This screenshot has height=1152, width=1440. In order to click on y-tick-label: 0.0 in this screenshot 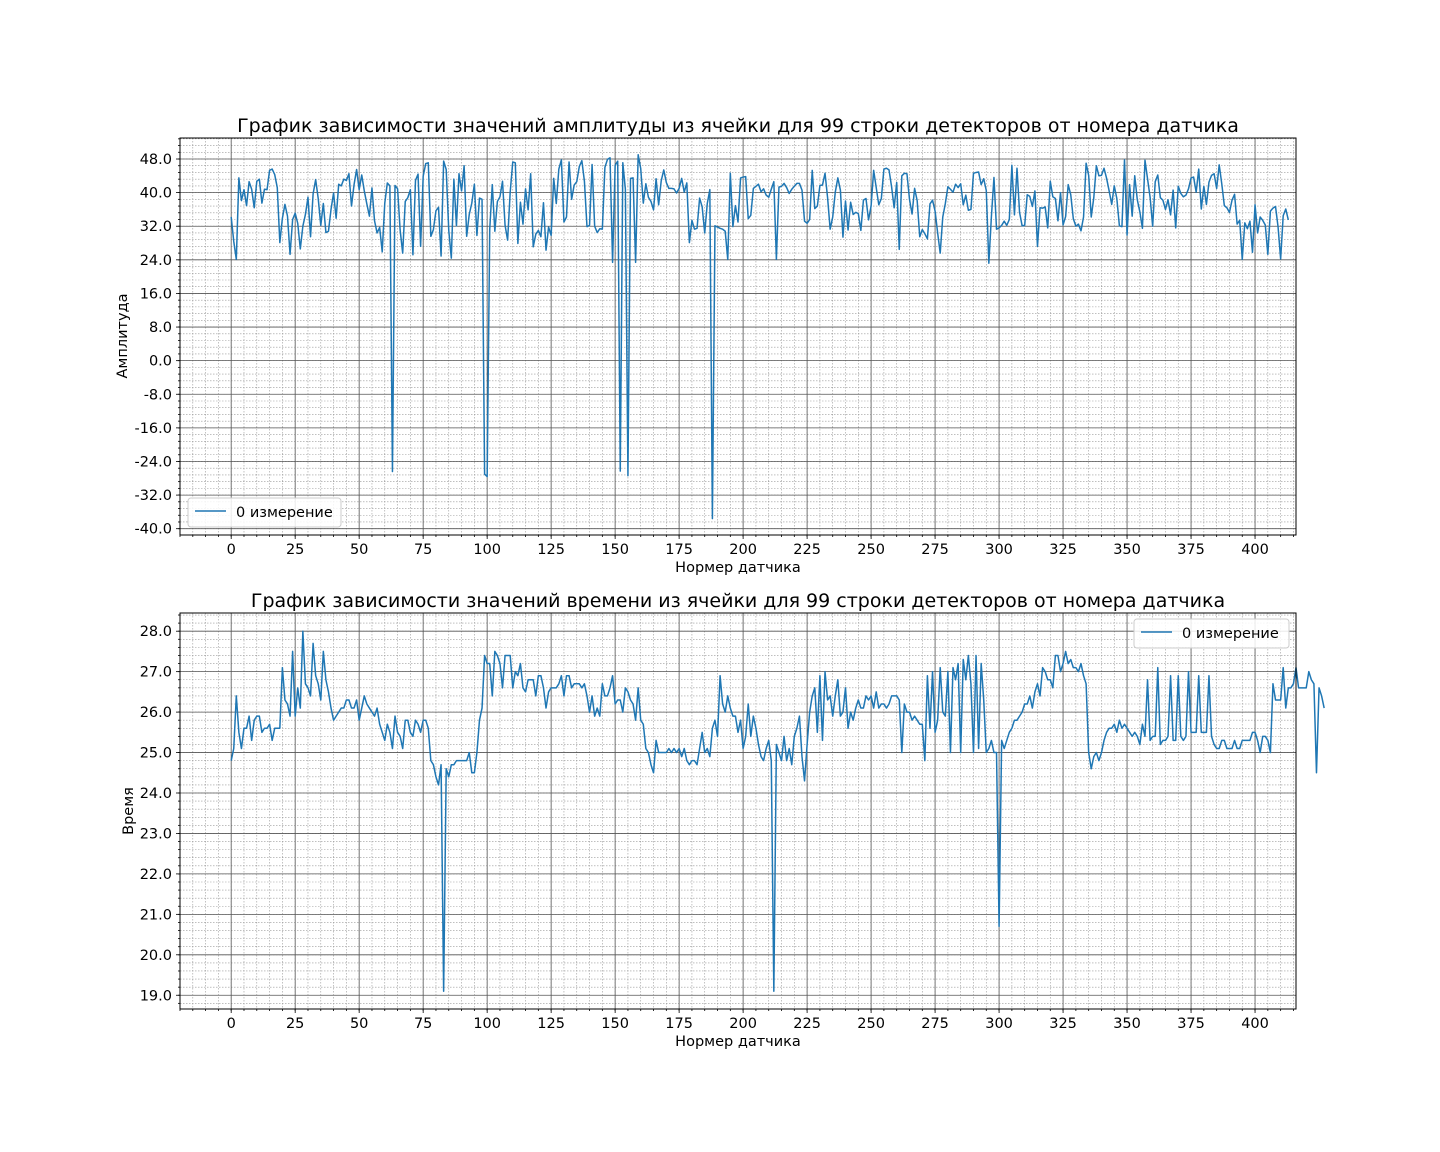, I will do `click(160, 362)`.